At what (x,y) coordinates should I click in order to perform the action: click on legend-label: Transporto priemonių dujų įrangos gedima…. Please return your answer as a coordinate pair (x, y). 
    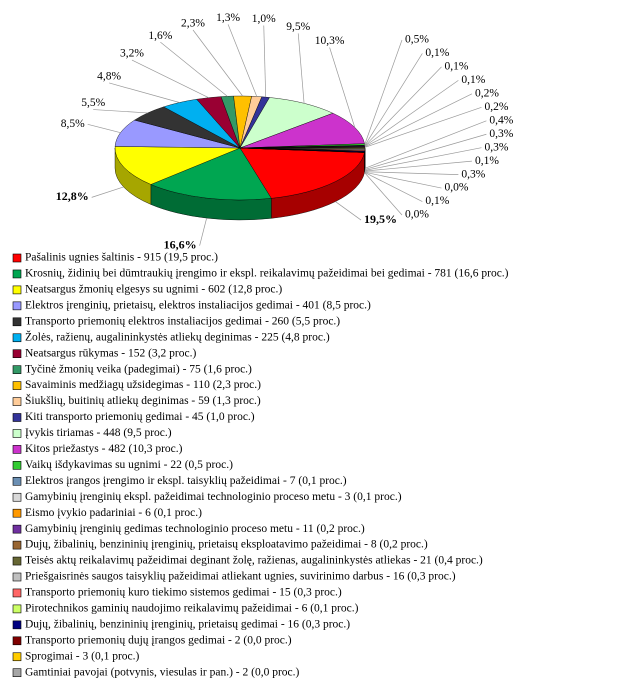
    Looking at the image, I should click on (158, 640).